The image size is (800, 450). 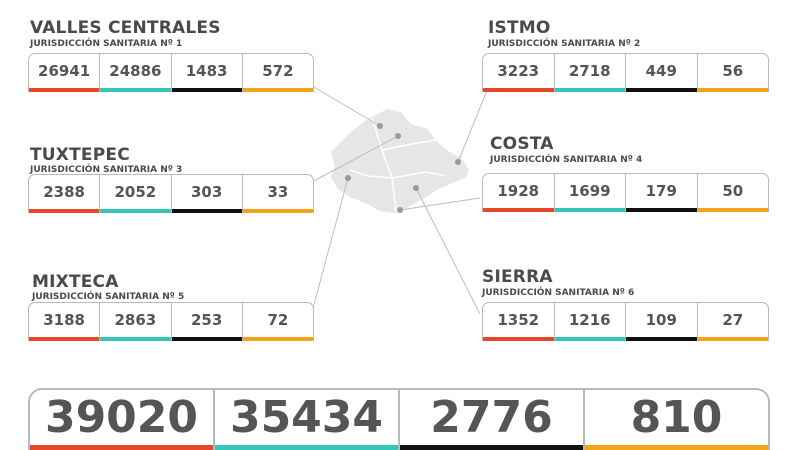 What do you see at coordinates (400, 161) in the screenshot?
I see `state-shape` at bounding box center [400, 161].